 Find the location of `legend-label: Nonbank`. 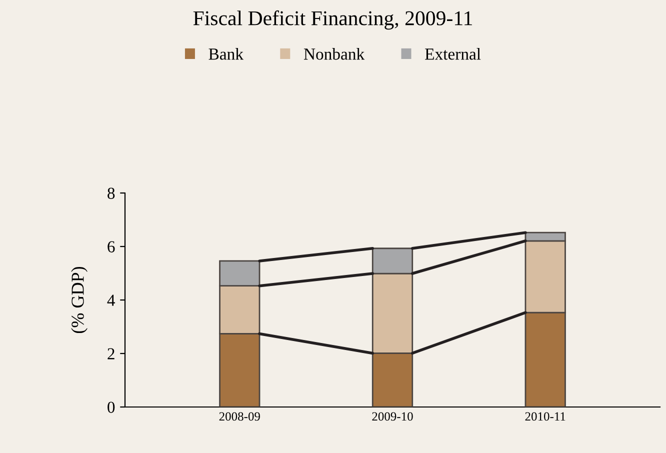

legend-label: Nonbank is located at coordinates (334, 54).